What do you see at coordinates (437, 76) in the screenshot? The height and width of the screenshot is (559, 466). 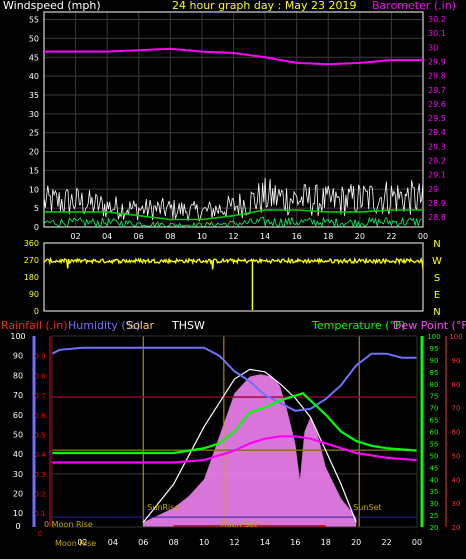 I see `y-tick-label-barometer: 29.8` at bounding box center [437, 76].